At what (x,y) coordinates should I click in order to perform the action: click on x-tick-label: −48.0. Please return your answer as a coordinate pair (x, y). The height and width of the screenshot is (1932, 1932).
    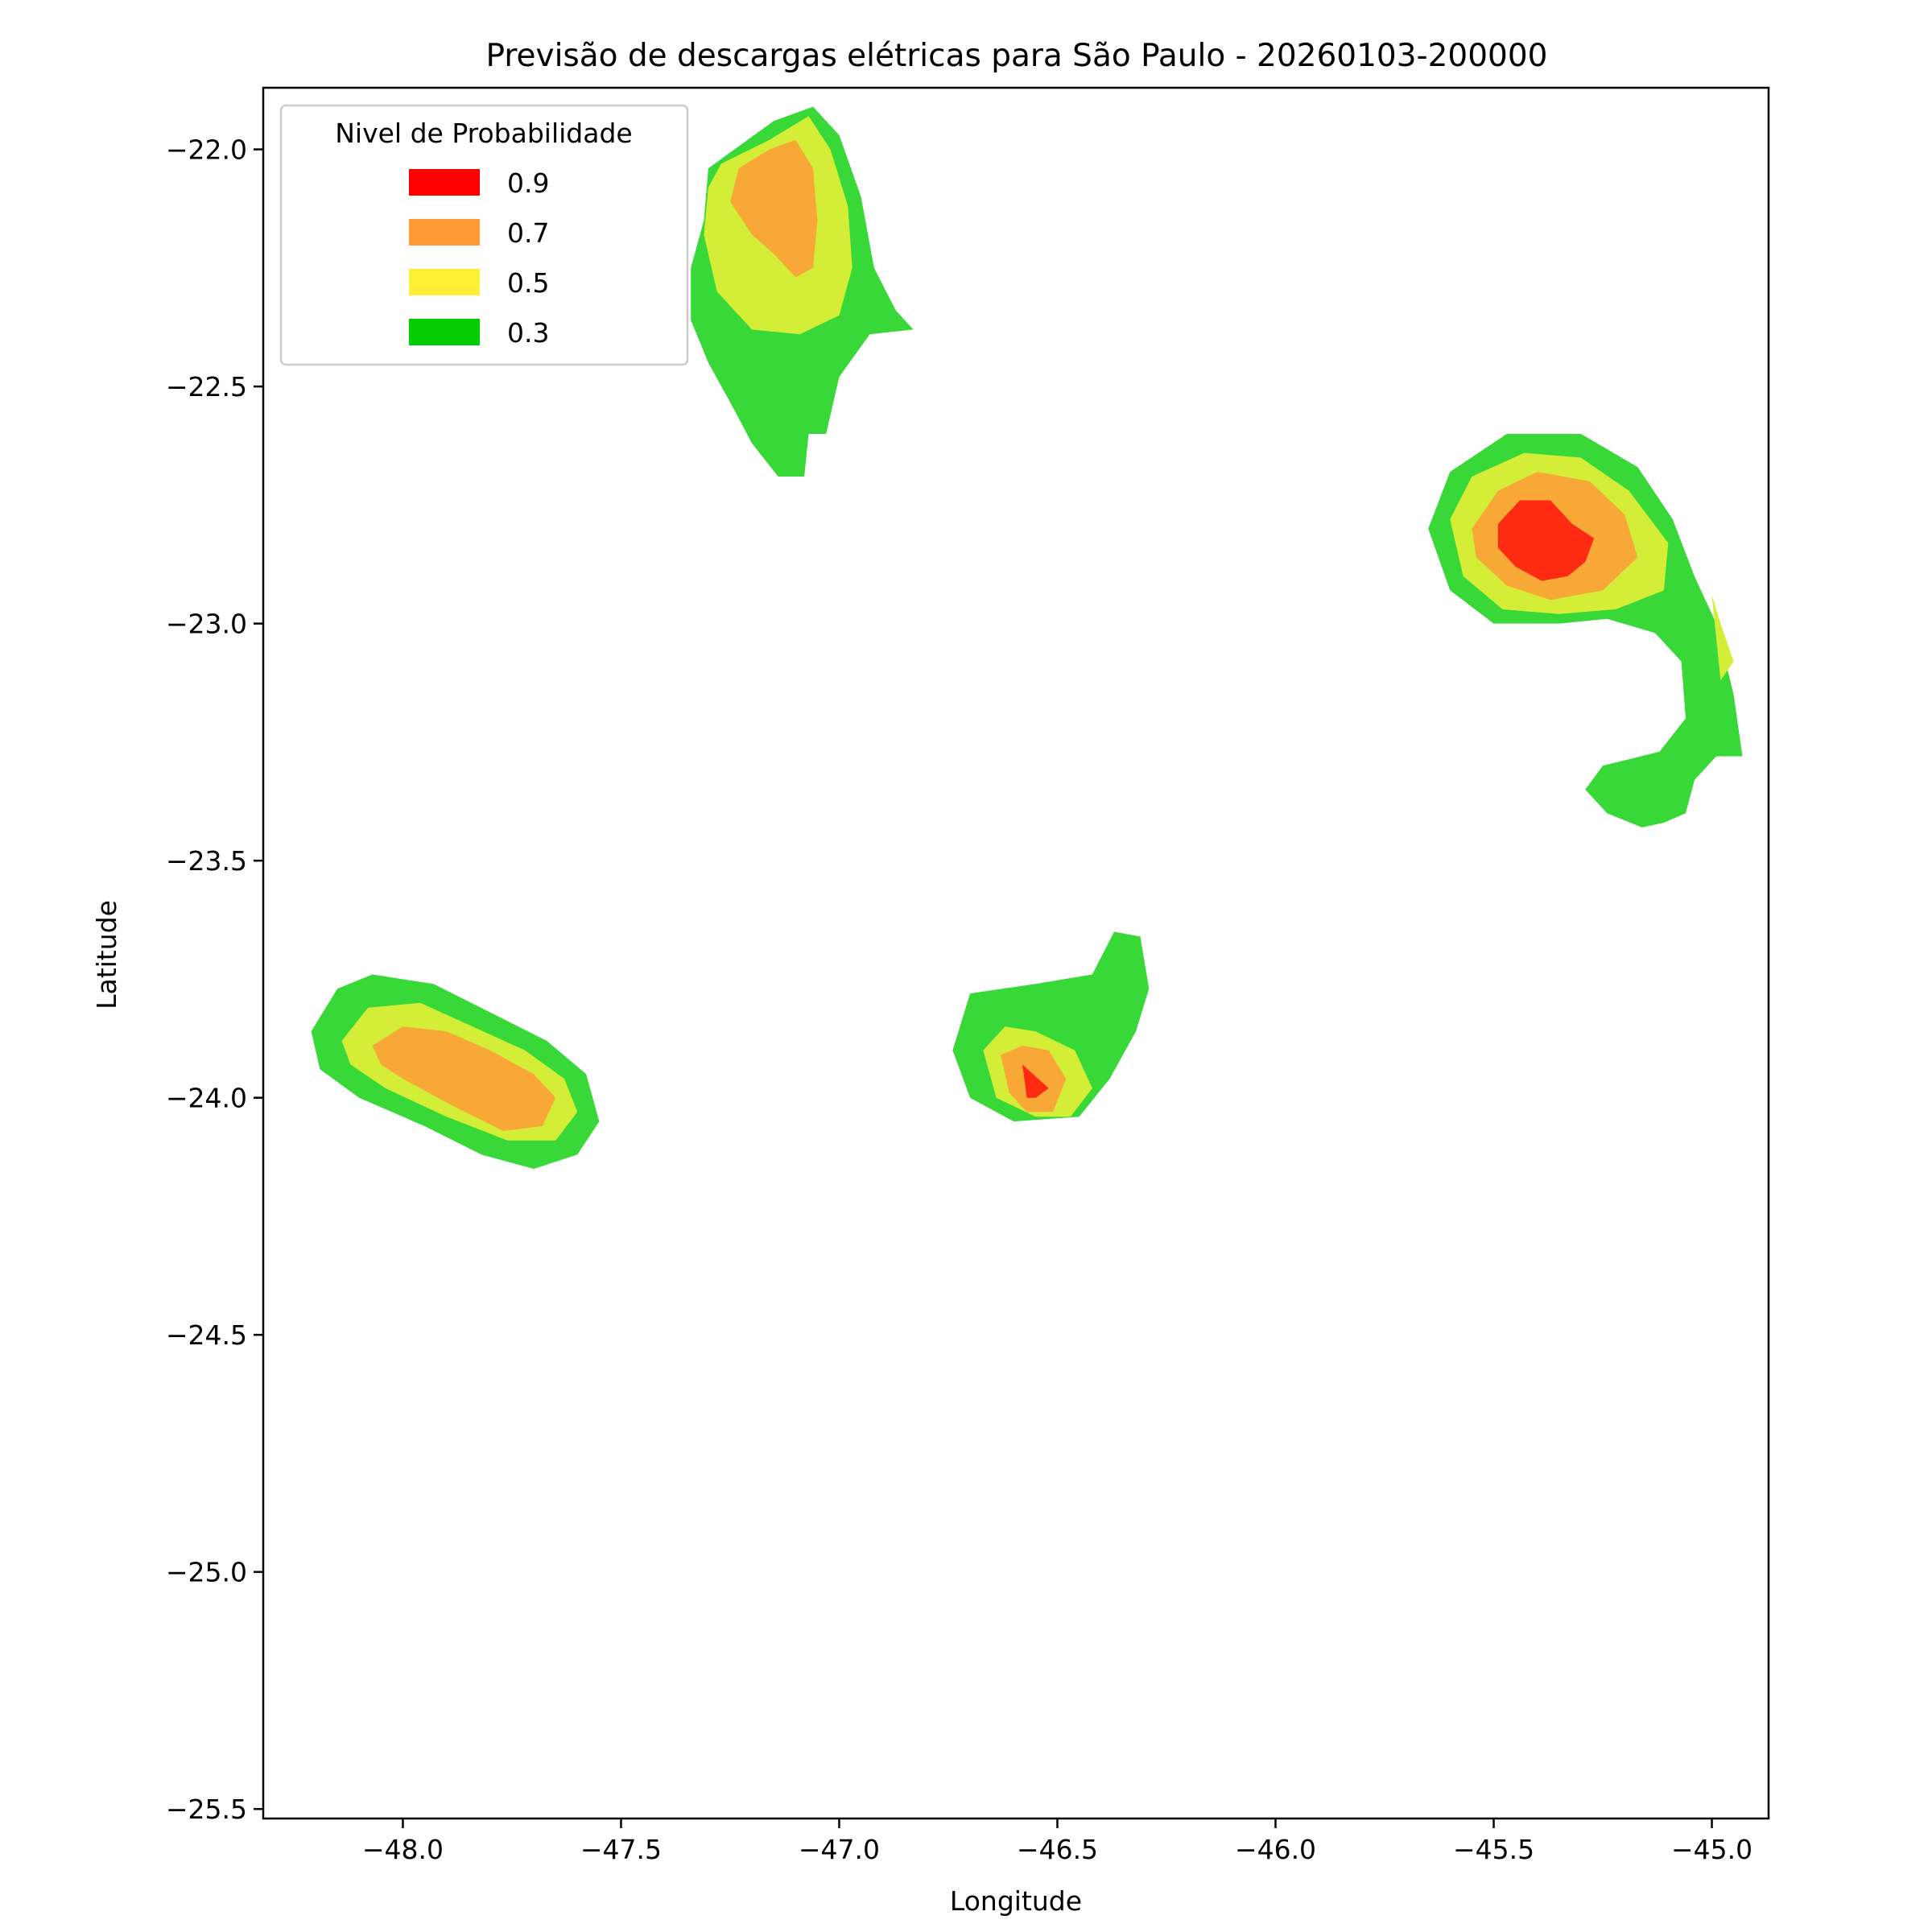
    Looking at the image, I should click on (403, 1850).